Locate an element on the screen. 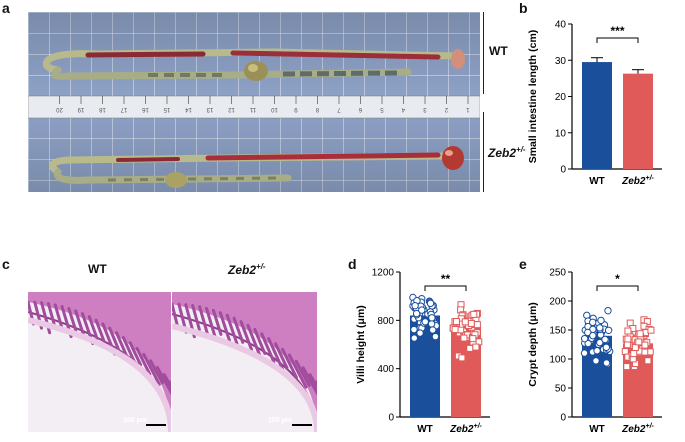  ruler-tick-label: 5 is located at coordinates (382, 109).